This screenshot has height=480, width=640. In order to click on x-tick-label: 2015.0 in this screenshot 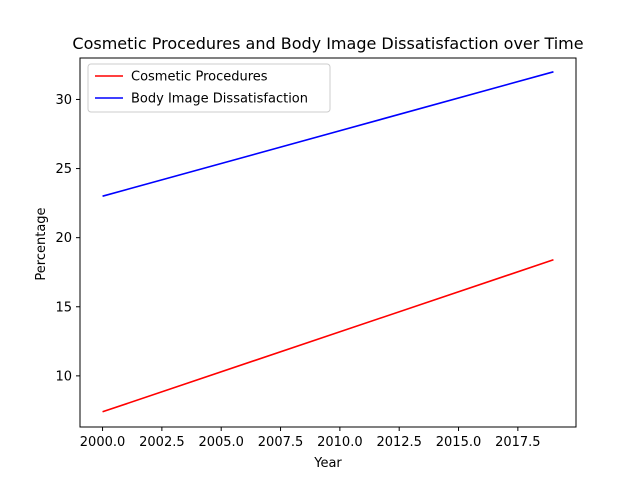, I will do `click(459, 442)`.